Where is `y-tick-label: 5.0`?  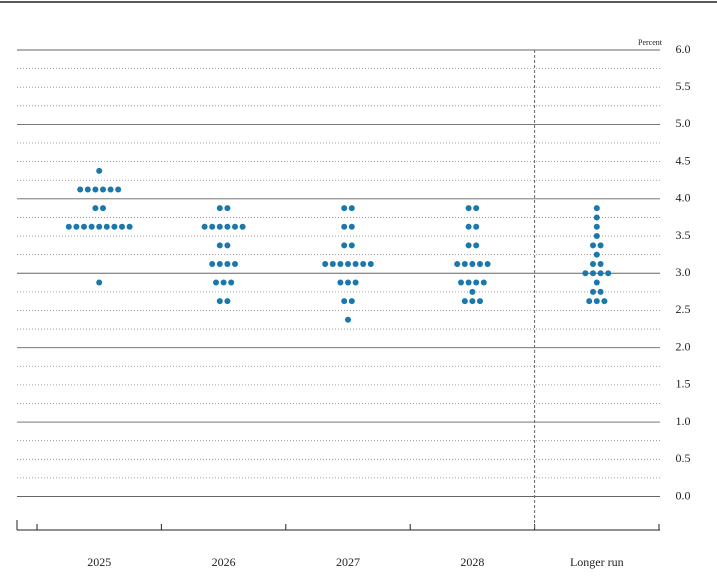 y-tick-label: 5.0 is located at coordinates (683, 123).